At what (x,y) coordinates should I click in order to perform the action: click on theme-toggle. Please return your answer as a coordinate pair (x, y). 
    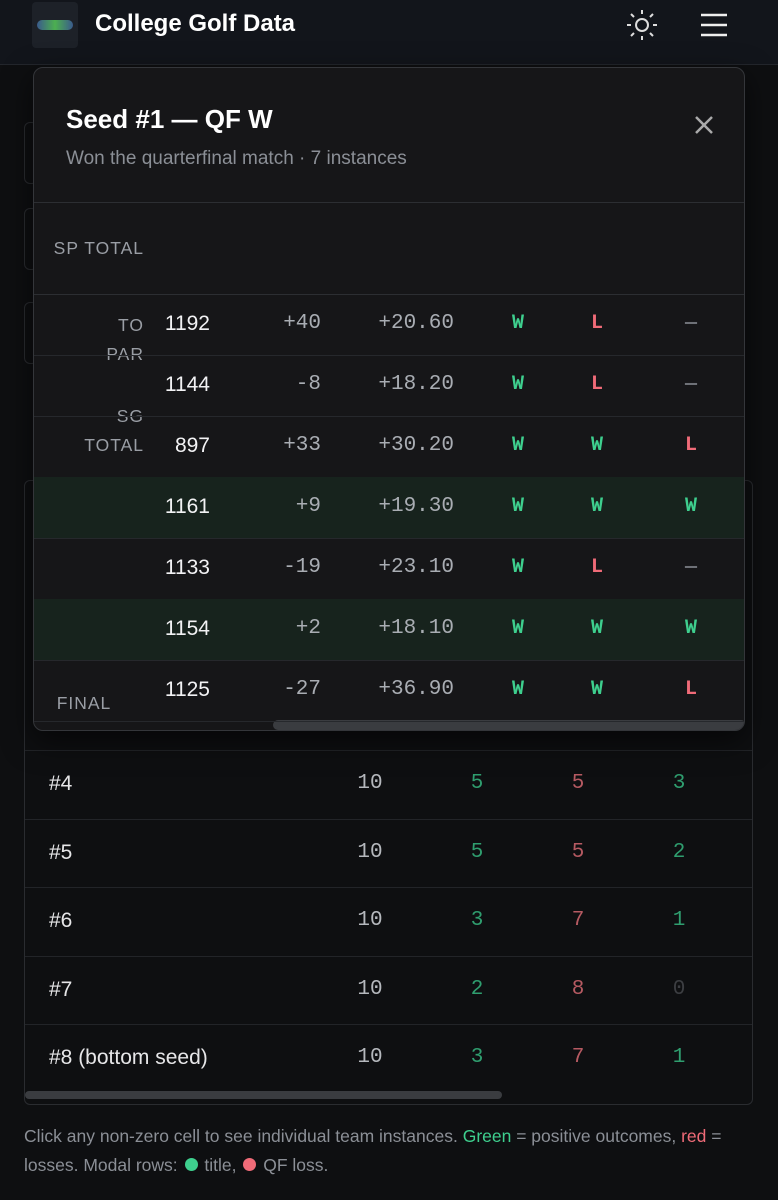
    Looking at the image, I should click on (642, 25).